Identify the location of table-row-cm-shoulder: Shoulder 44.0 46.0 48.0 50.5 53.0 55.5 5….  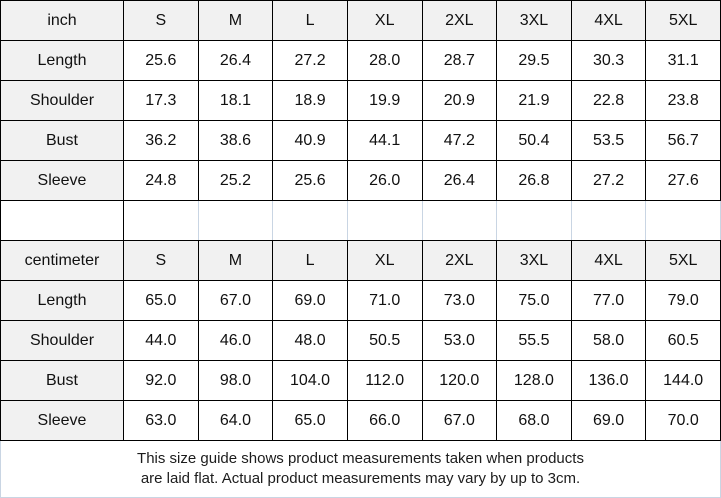
(360, 340).